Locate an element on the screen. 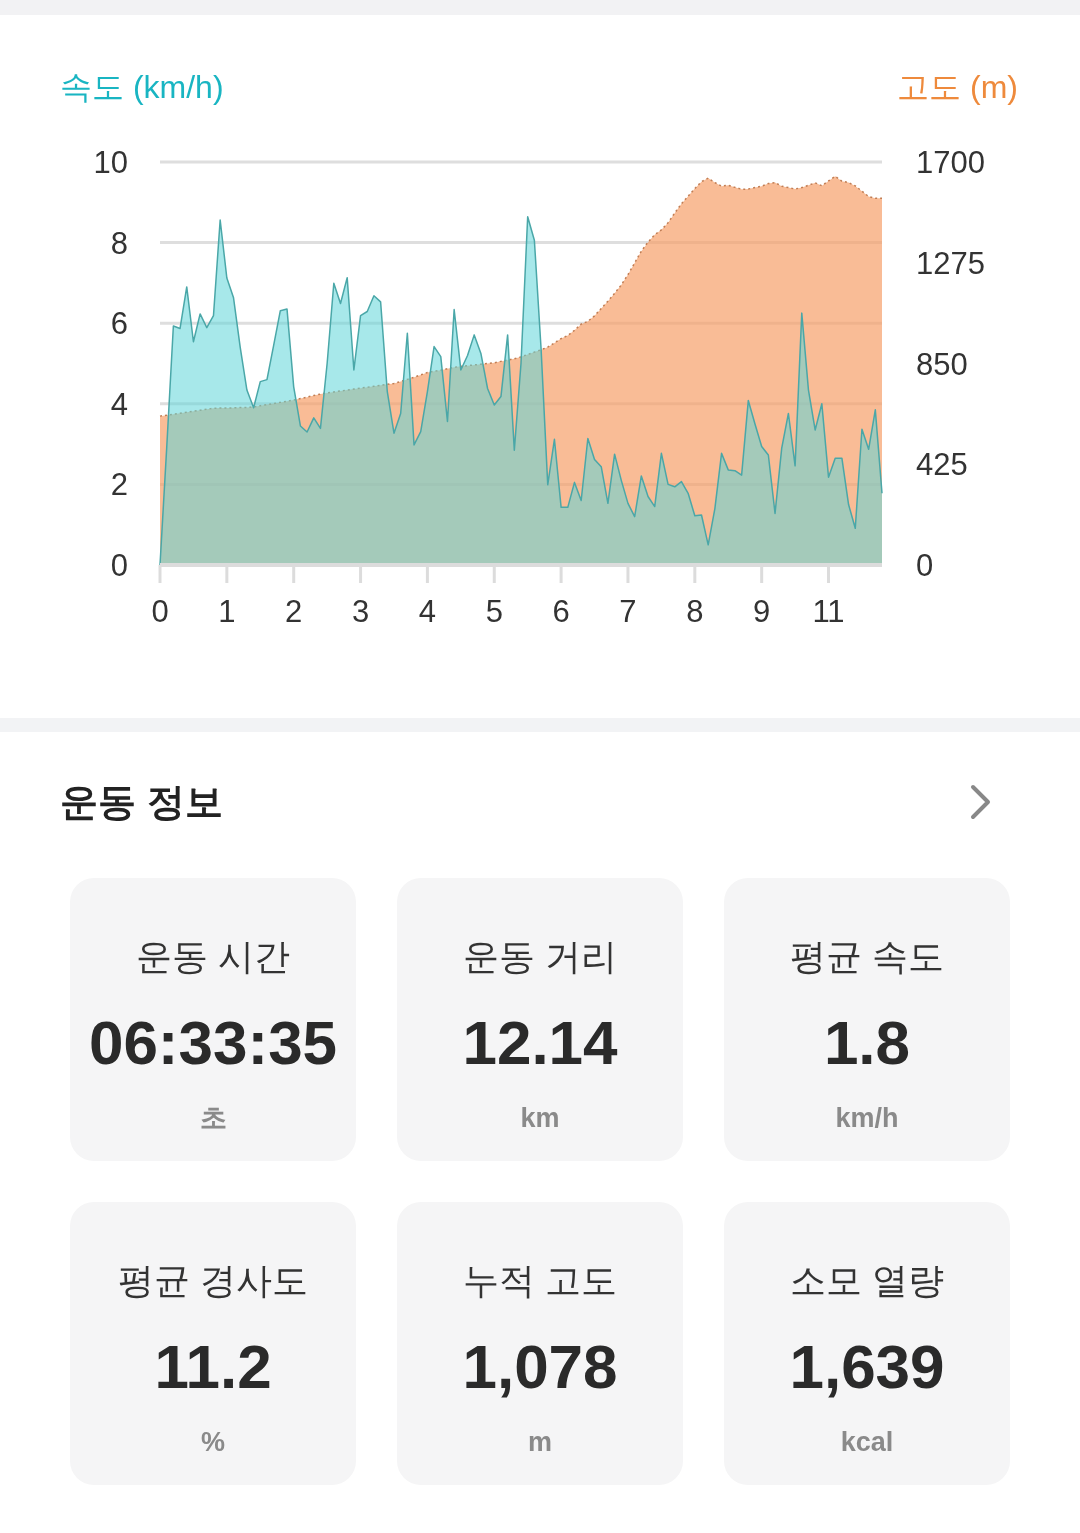 This screenshot has width=1080, height=1533. y2-tick-label: 1700 is located at coordinates (950, 162).